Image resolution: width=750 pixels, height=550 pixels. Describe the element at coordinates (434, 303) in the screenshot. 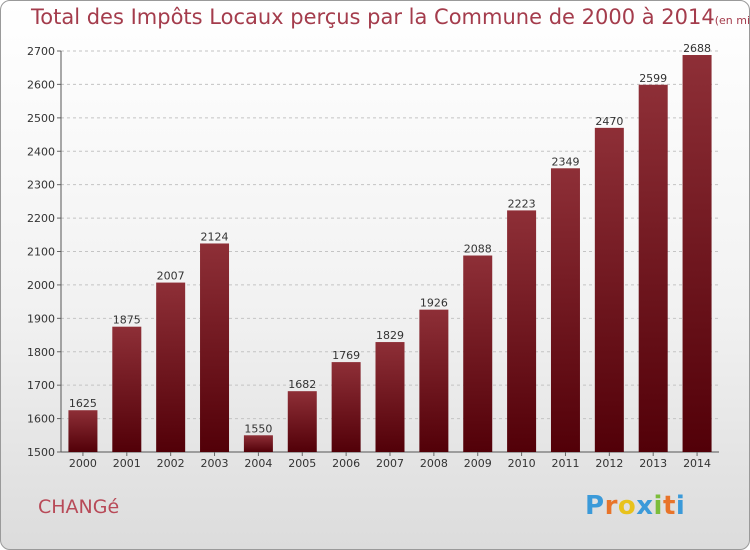

I see `data-label-2008: 1926` at that location.